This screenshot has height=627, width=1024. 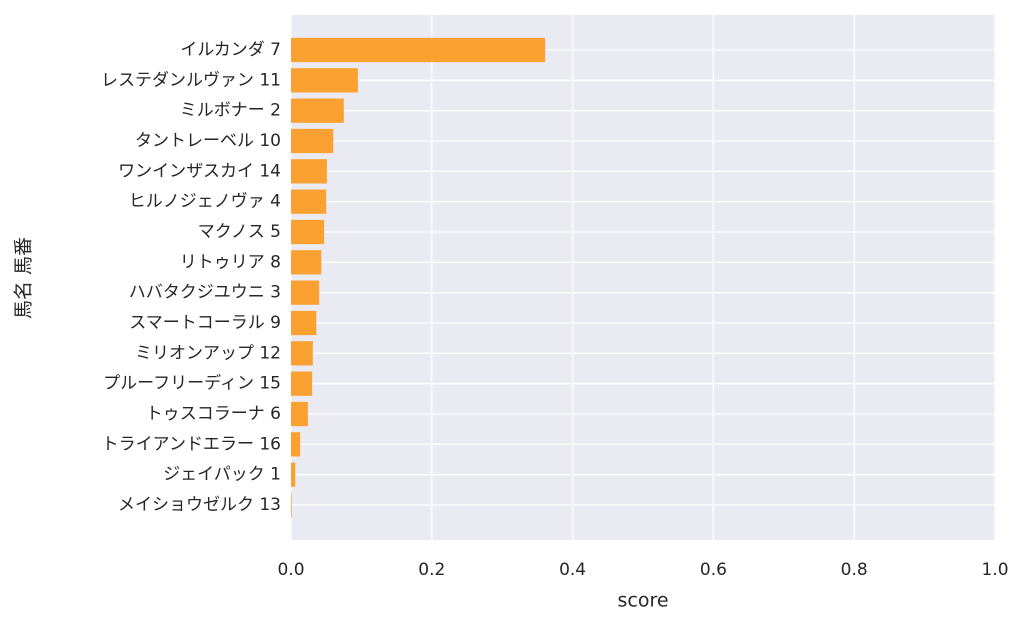 I want to click on y-tick-label: メイショウゼルク 13, so click(x=199, y=505).